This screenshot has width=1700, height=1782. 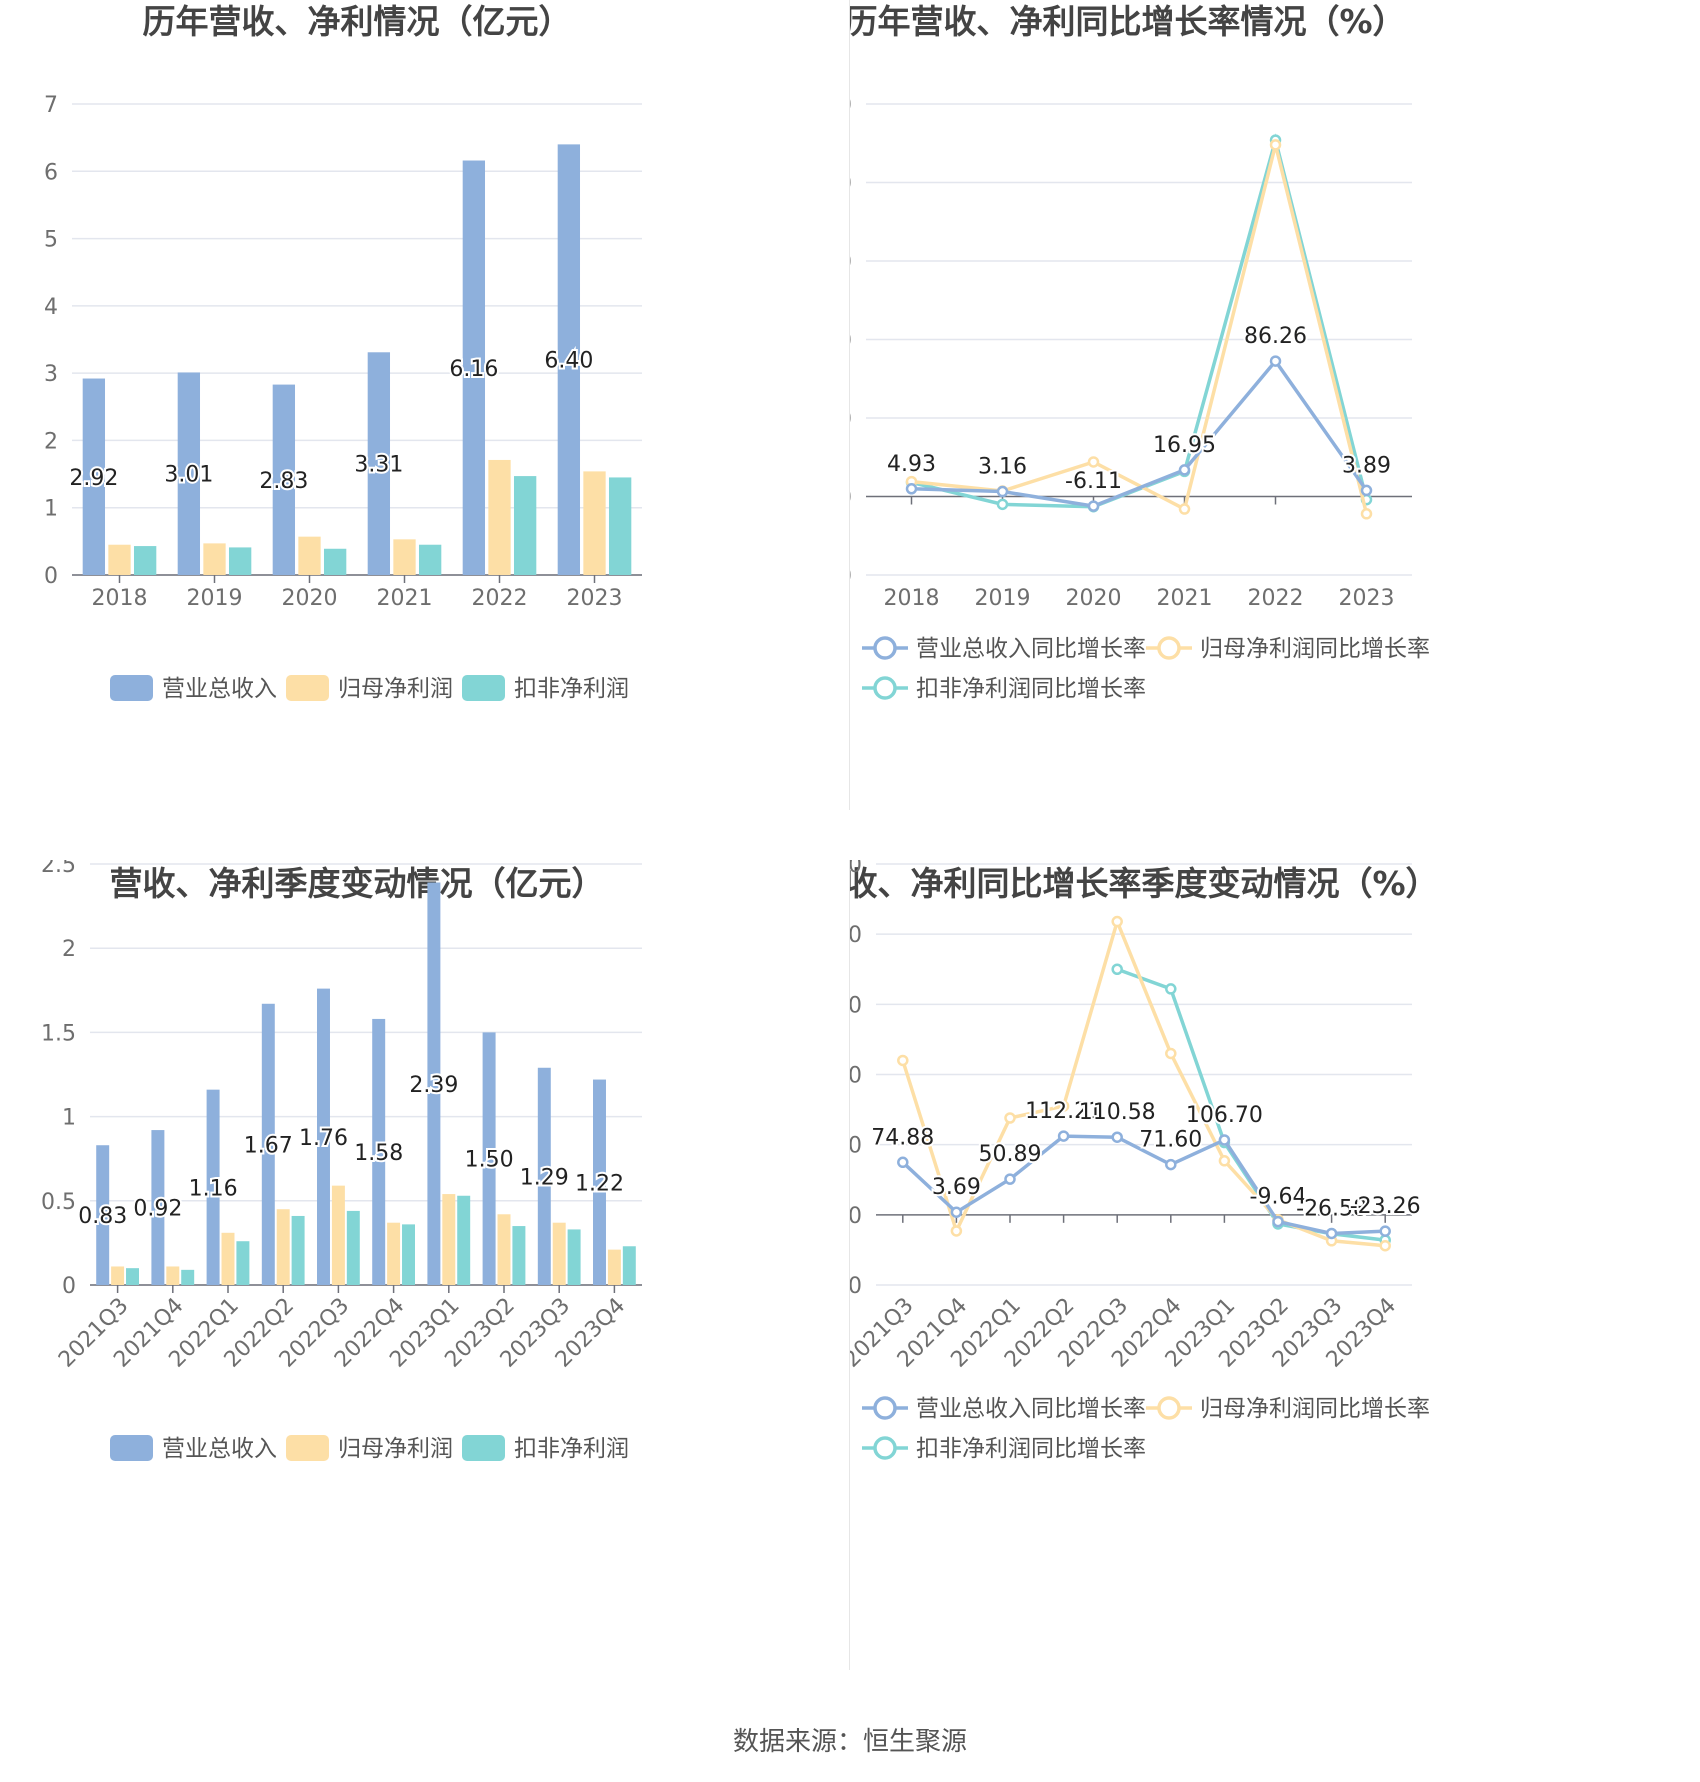 I want to click on data-label: 71.60, so click(x=1170, y=1140).